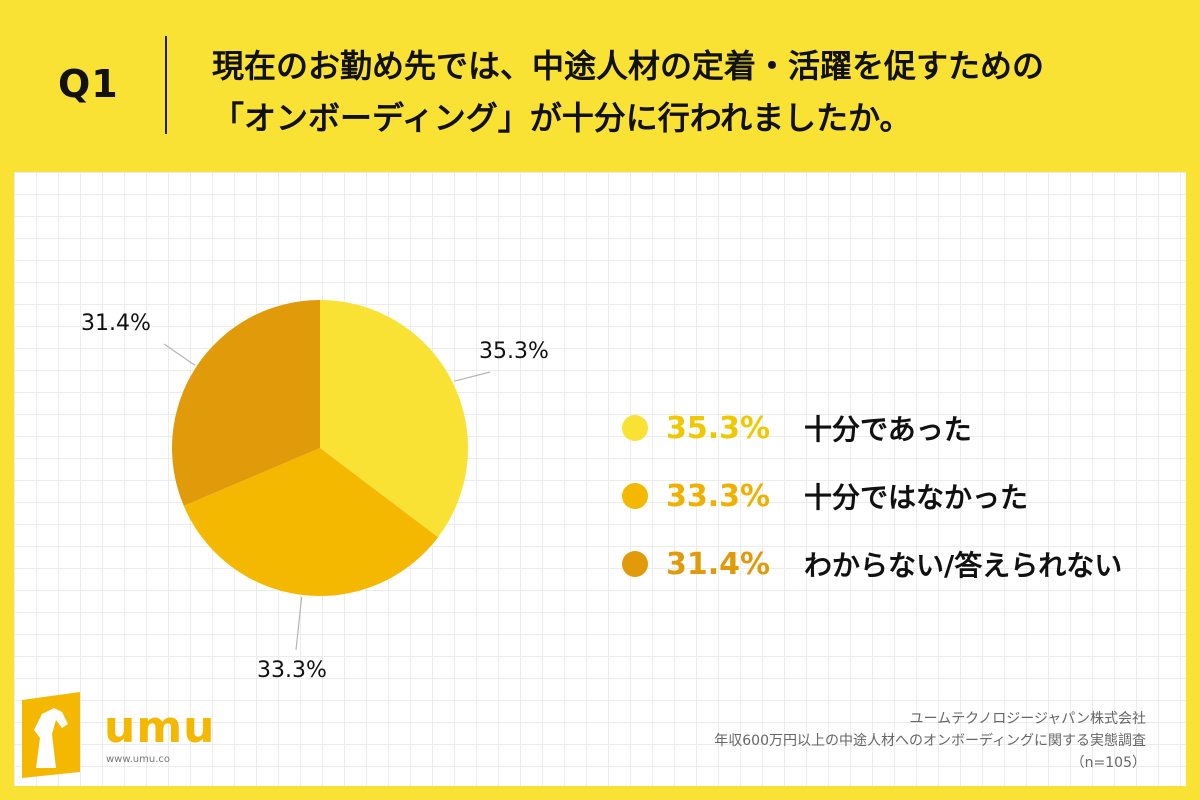 The height and width of the screenshot is (800, 1200). Describe the element at coordinates (916, 497) in the screenshot. I see `legend-label: 十分ではなかった` at that location.